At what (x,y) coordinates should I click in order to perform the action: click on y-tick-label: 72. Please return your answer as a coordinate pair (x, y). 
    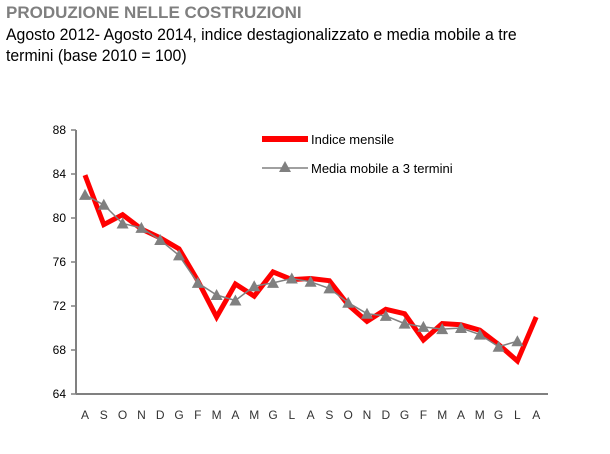
    Looking at the image, I should click on (60, 306).